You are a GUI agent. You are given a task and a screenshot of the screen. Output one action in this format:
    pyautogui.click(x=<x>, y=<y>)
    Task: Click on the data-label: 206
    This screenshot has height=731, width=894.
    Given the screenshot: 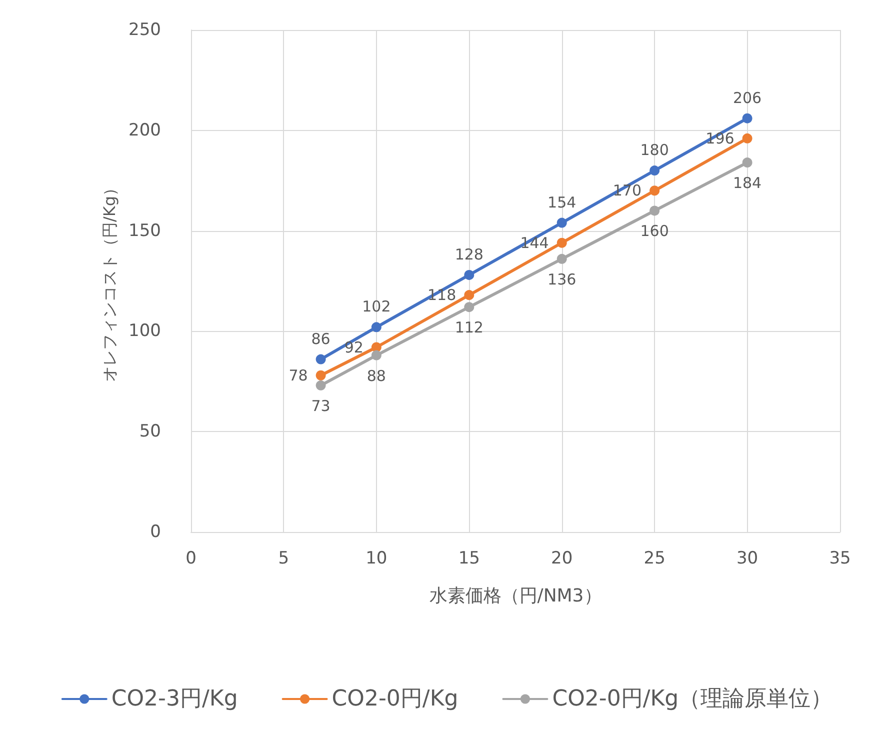 What is the action you would take?
    pyautogui.click(x=747, y=97)
    